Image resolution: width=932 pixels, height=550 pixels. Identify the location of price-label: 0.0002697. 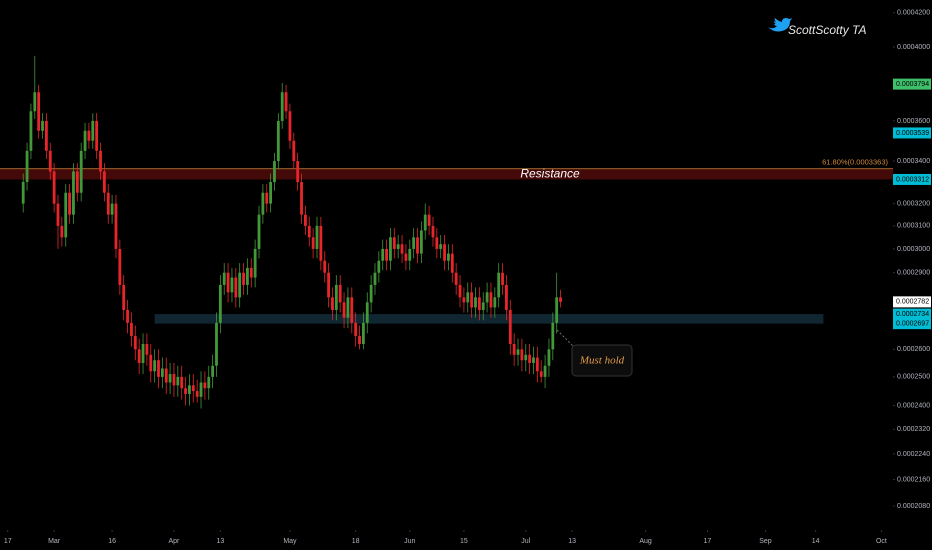
(912, 323).